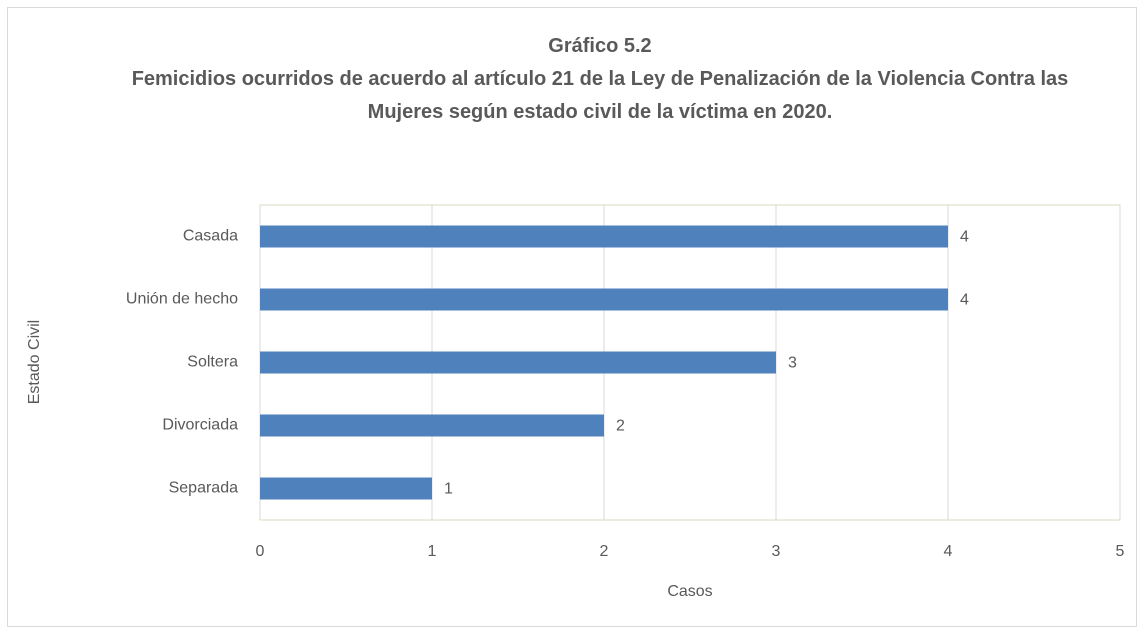 The image size is (1144, 633). I want to click on data-label: 3, so click(792, 363).